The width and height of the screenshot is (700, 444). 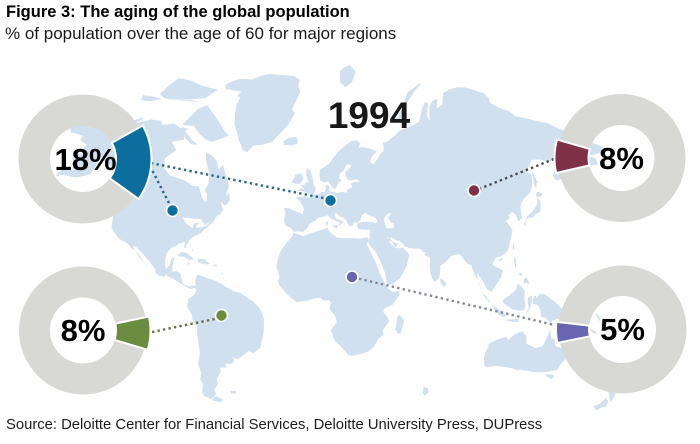 I want to click on svg-text: 1994, so click(x=369, y=115).